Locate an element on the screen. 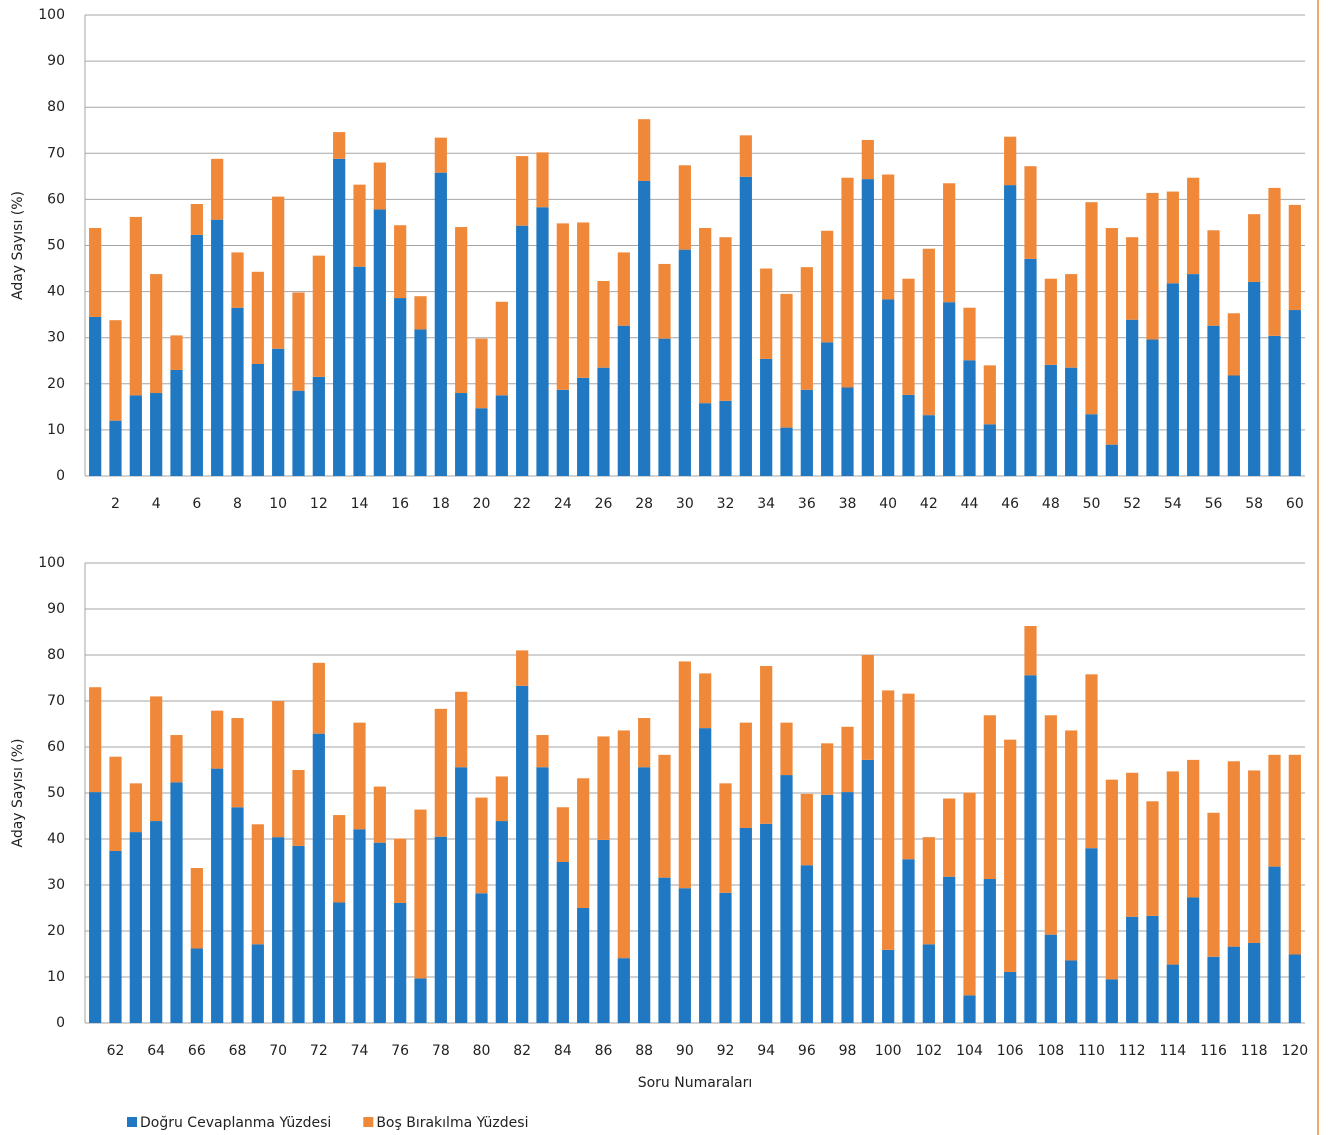 This screenshot has height=1135, width=1330. x-tick-label: 100 is located at coordinates (888, 1051).